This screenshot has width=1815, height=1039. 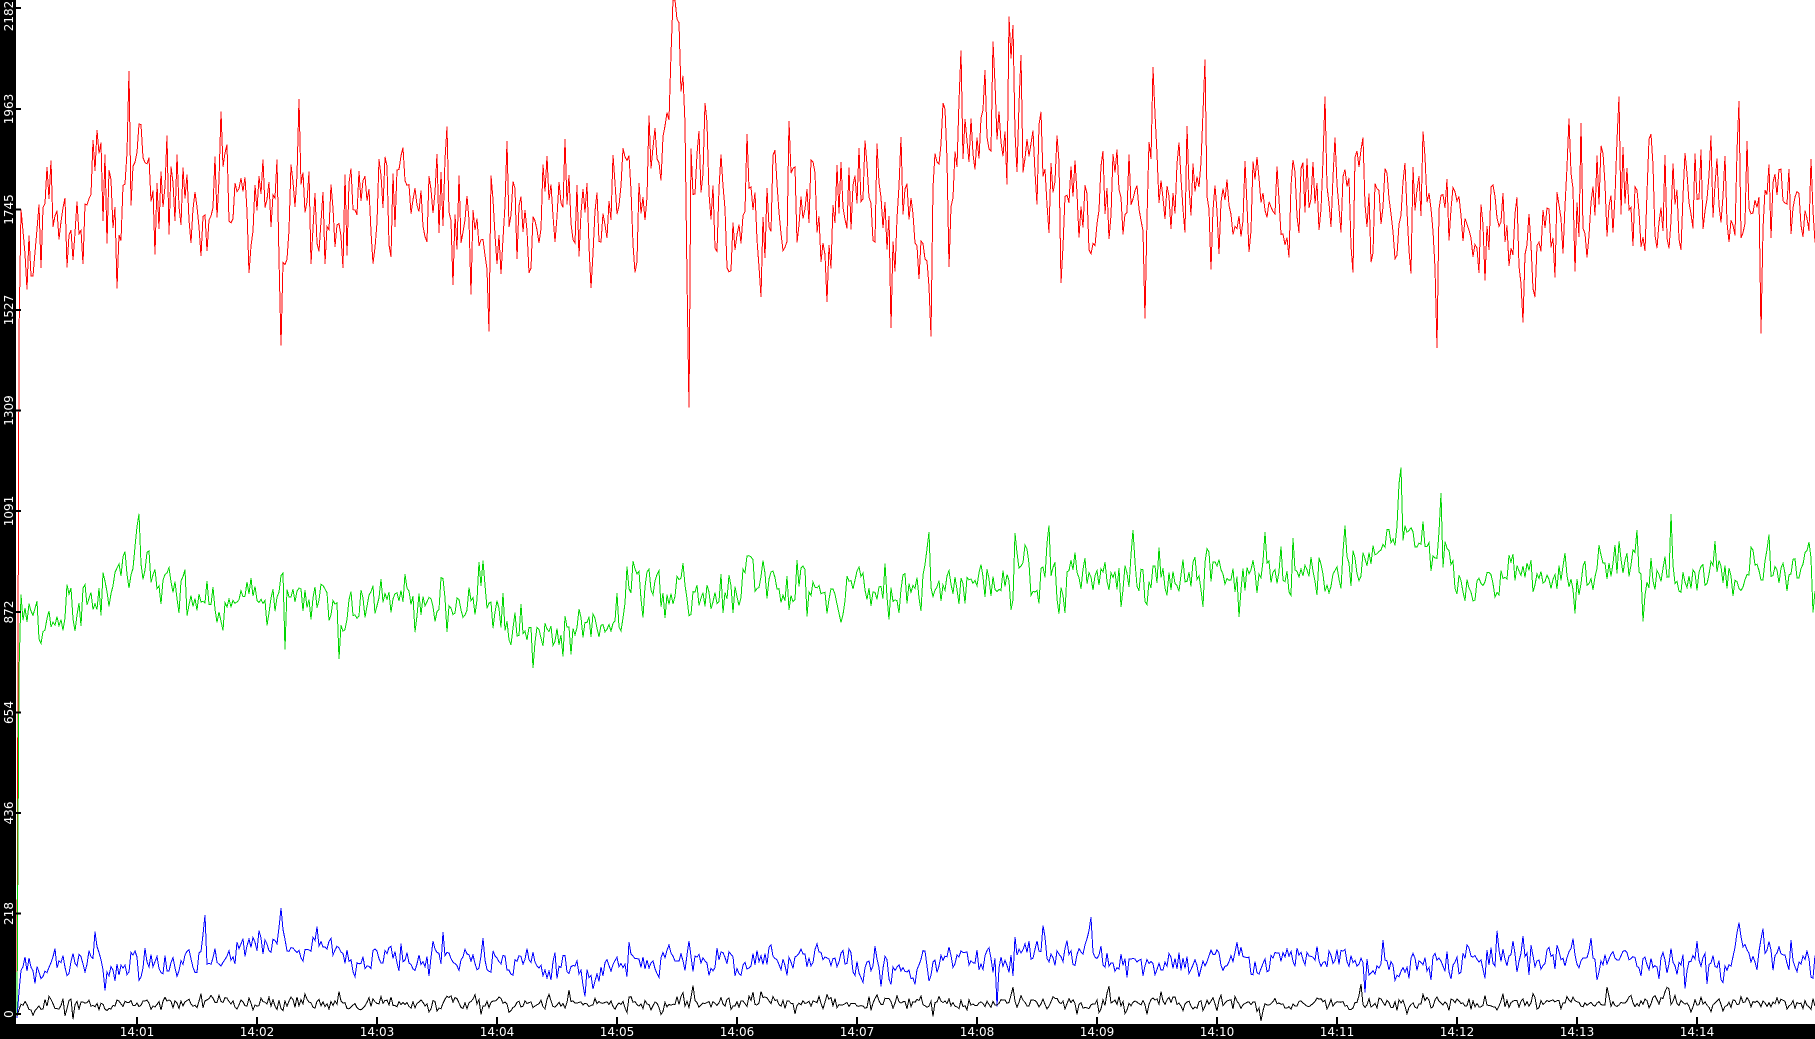 What do you see at coordinates (617, 1032) in the screenshot?
I see `x-tick-label: 14:05` at bounding box center [617, 1032].